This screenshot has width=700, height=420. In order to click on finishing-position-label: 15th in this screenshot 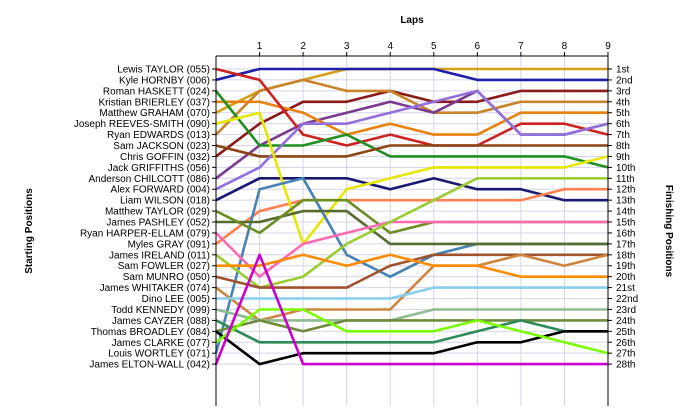, I will do `click(625, 223)`.